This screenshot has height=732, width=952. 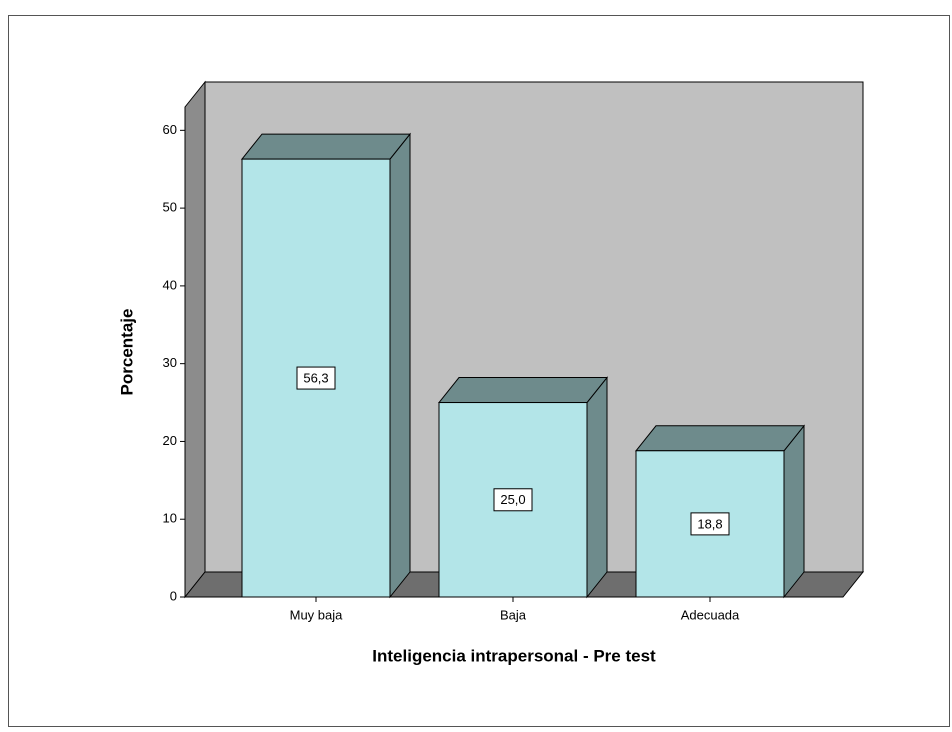 What do you see at coordinates (195, 339) in the screenshot?
I see `left-wall` at bounding box center [195, 339].